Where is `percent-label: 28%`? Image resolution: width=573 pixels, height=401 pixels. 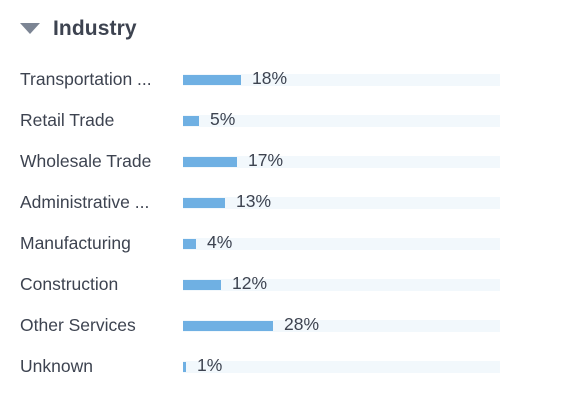
percent-label: 28% is located at coordinates (302, 324).